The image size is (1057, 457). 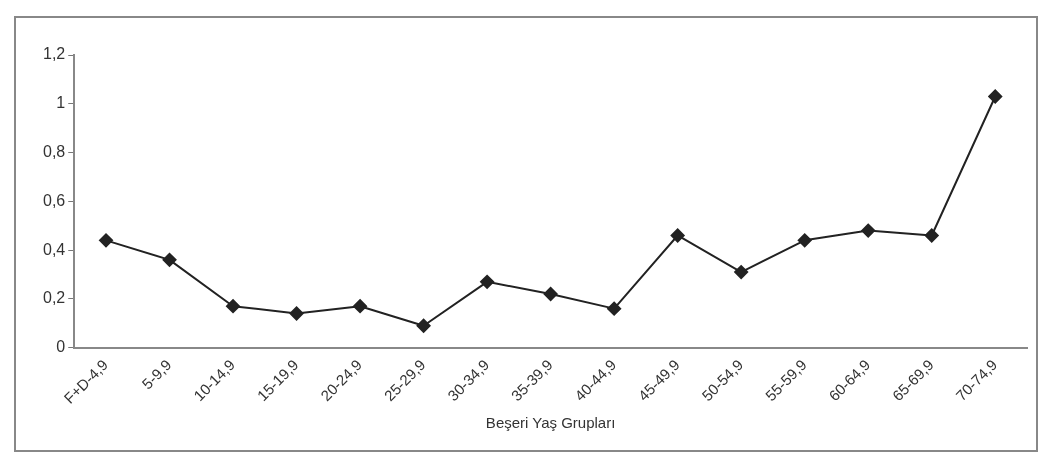 What do you see at coordinates (54, 54) in the screenshot?
I see `y-tick-label: 1,2` at bounding box center [54, 54].